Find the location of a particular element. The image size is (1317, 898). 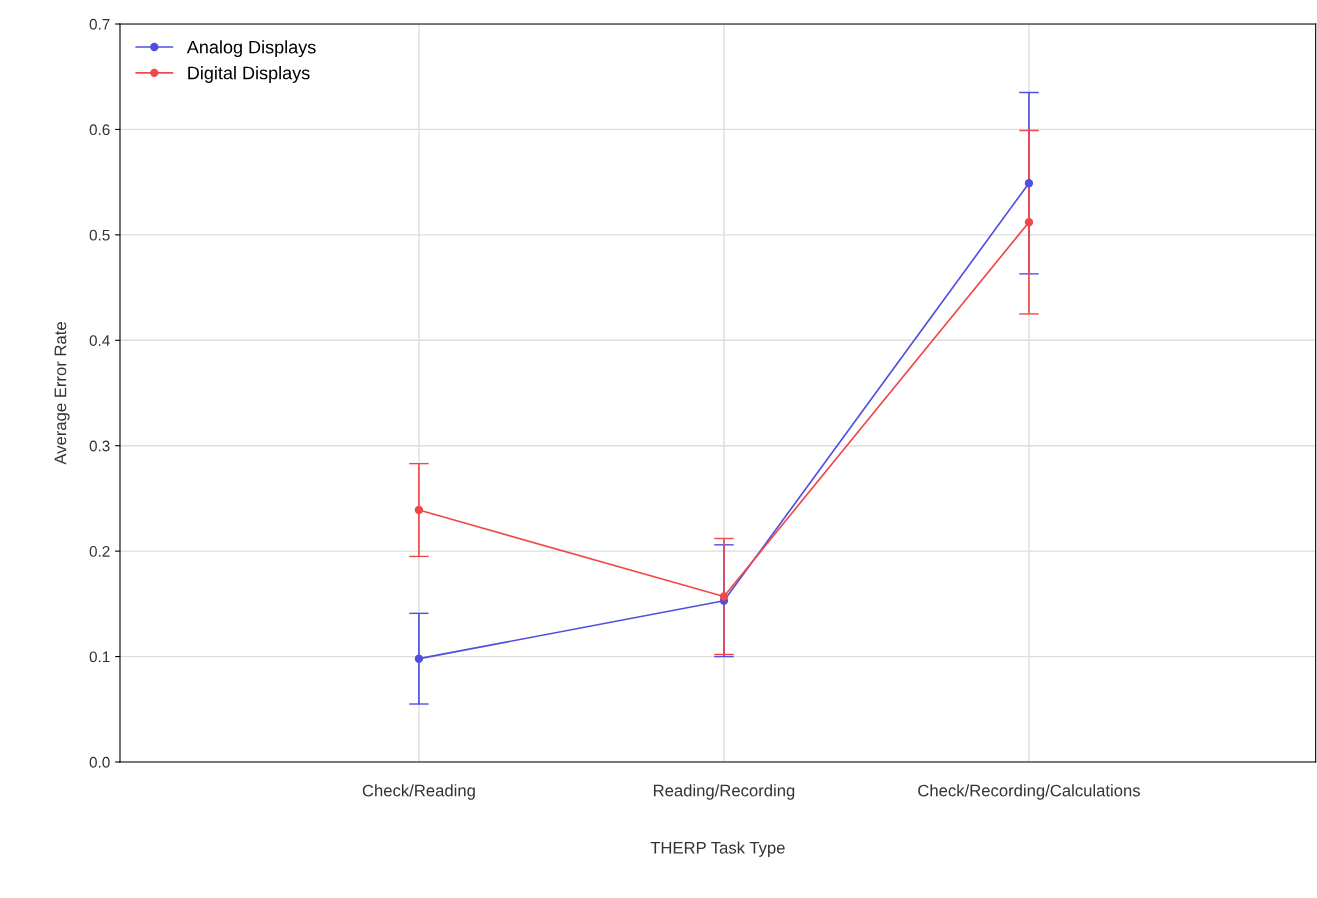

y-tick-label: 0.7 is located at coordinates (99, 24).